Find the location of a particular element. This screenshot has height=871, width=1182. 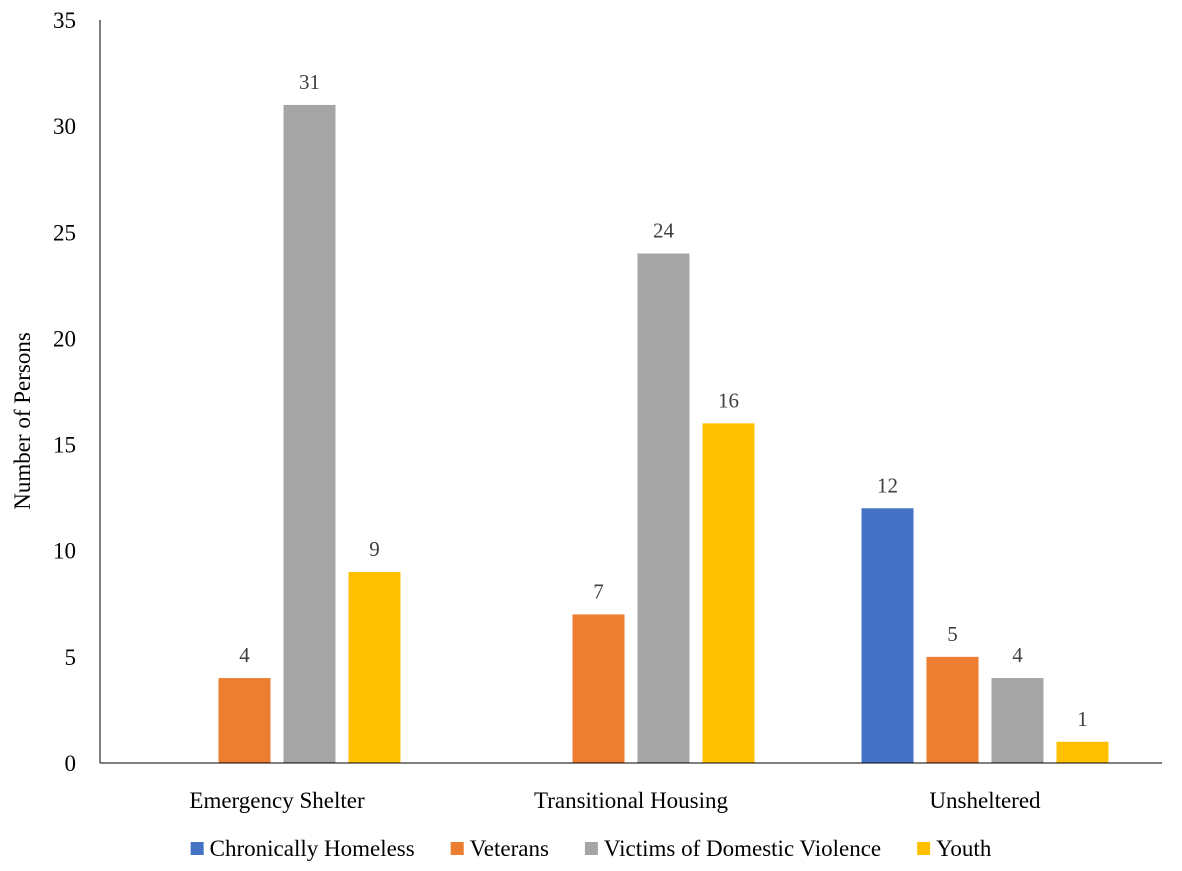

legend-label: Veterans is located at coordinates (509, 848).